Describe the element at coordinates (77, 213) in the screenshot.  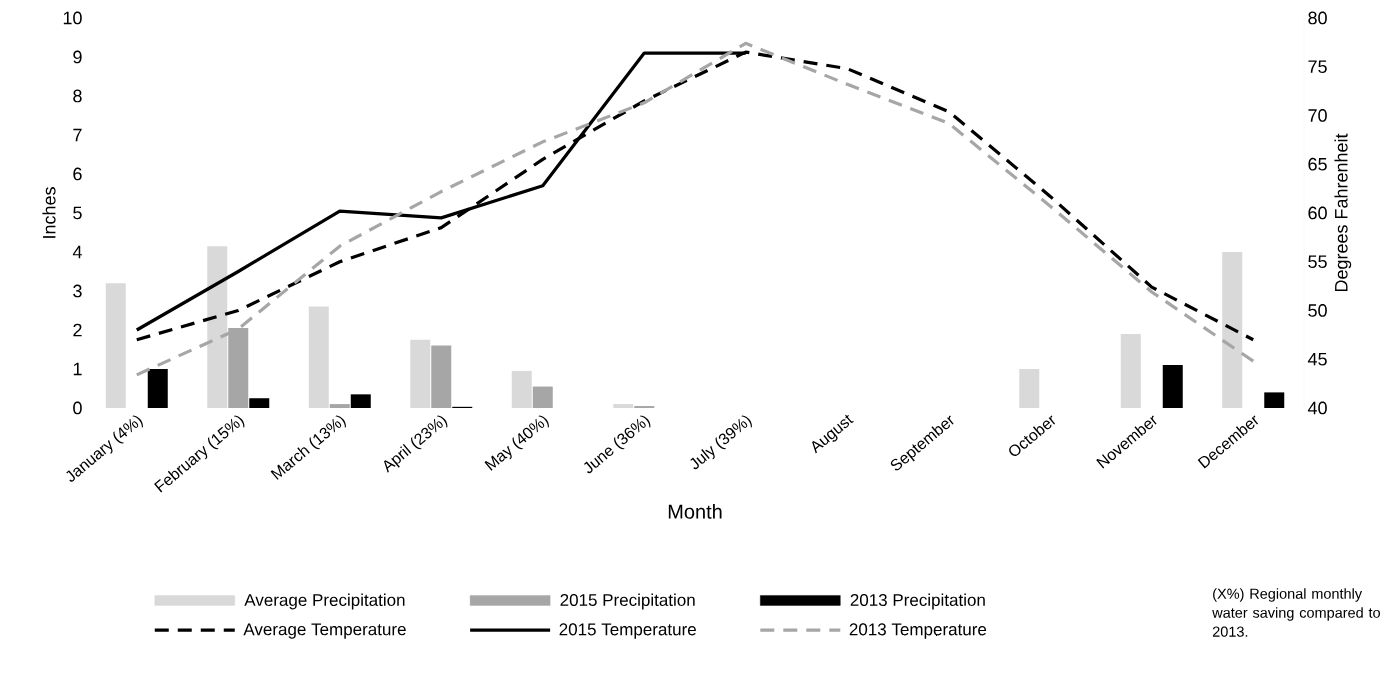
I see `y-tick-label: 5` at that location.